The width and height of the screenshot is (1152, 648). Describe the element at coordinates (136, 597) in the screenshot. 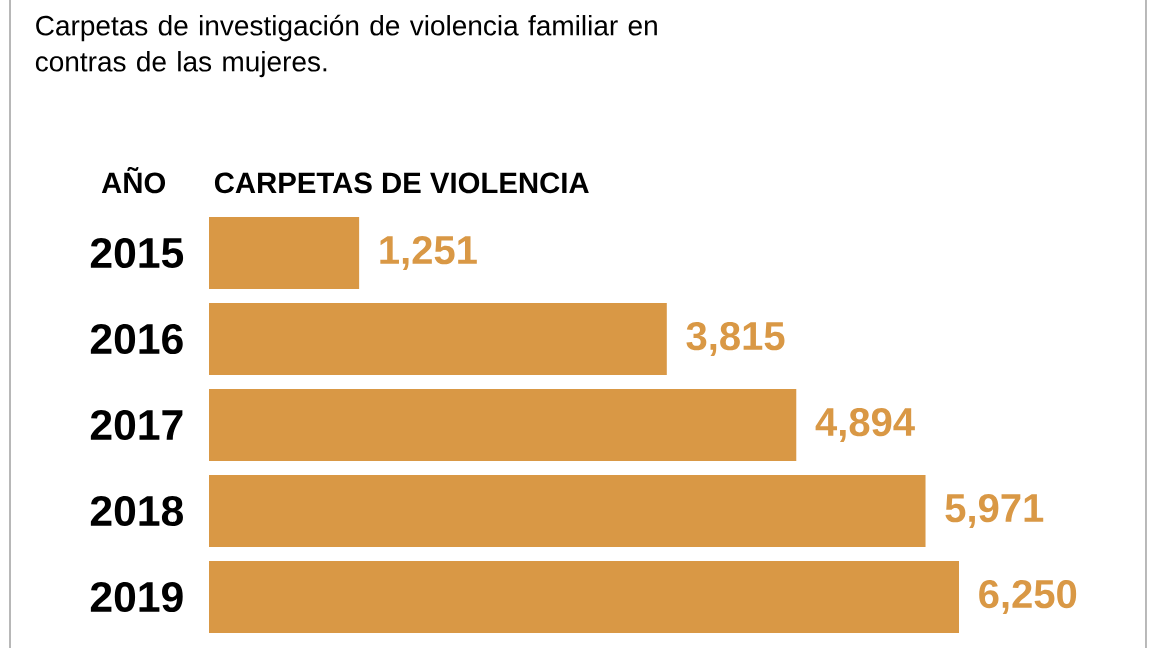

I see `y-tick-label: 2019` at that location.